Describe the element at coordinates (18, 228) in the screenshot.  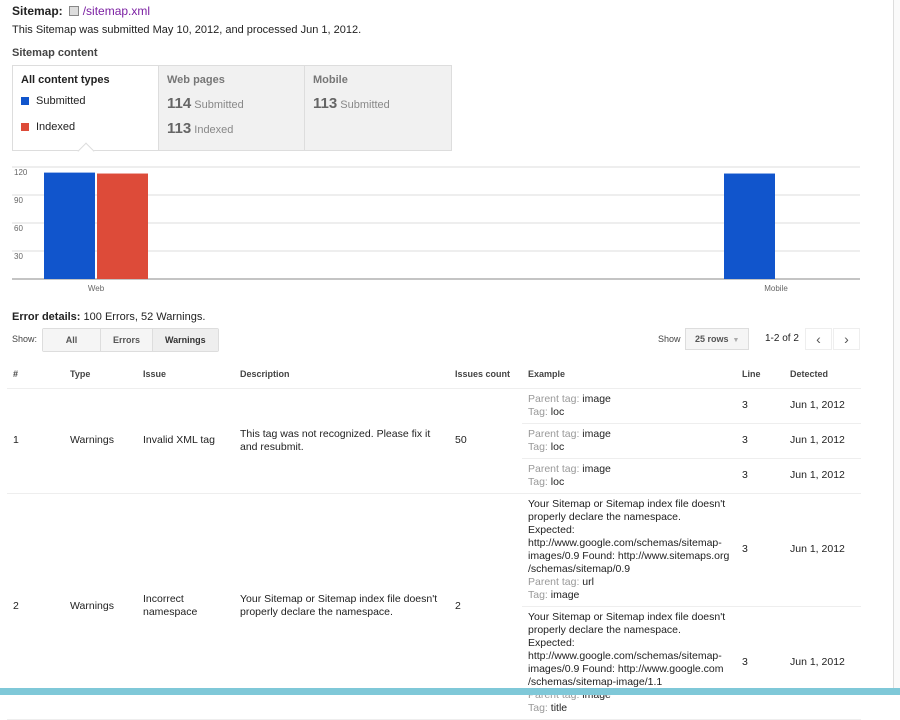
I see `y-tick-label: 60` at that location.